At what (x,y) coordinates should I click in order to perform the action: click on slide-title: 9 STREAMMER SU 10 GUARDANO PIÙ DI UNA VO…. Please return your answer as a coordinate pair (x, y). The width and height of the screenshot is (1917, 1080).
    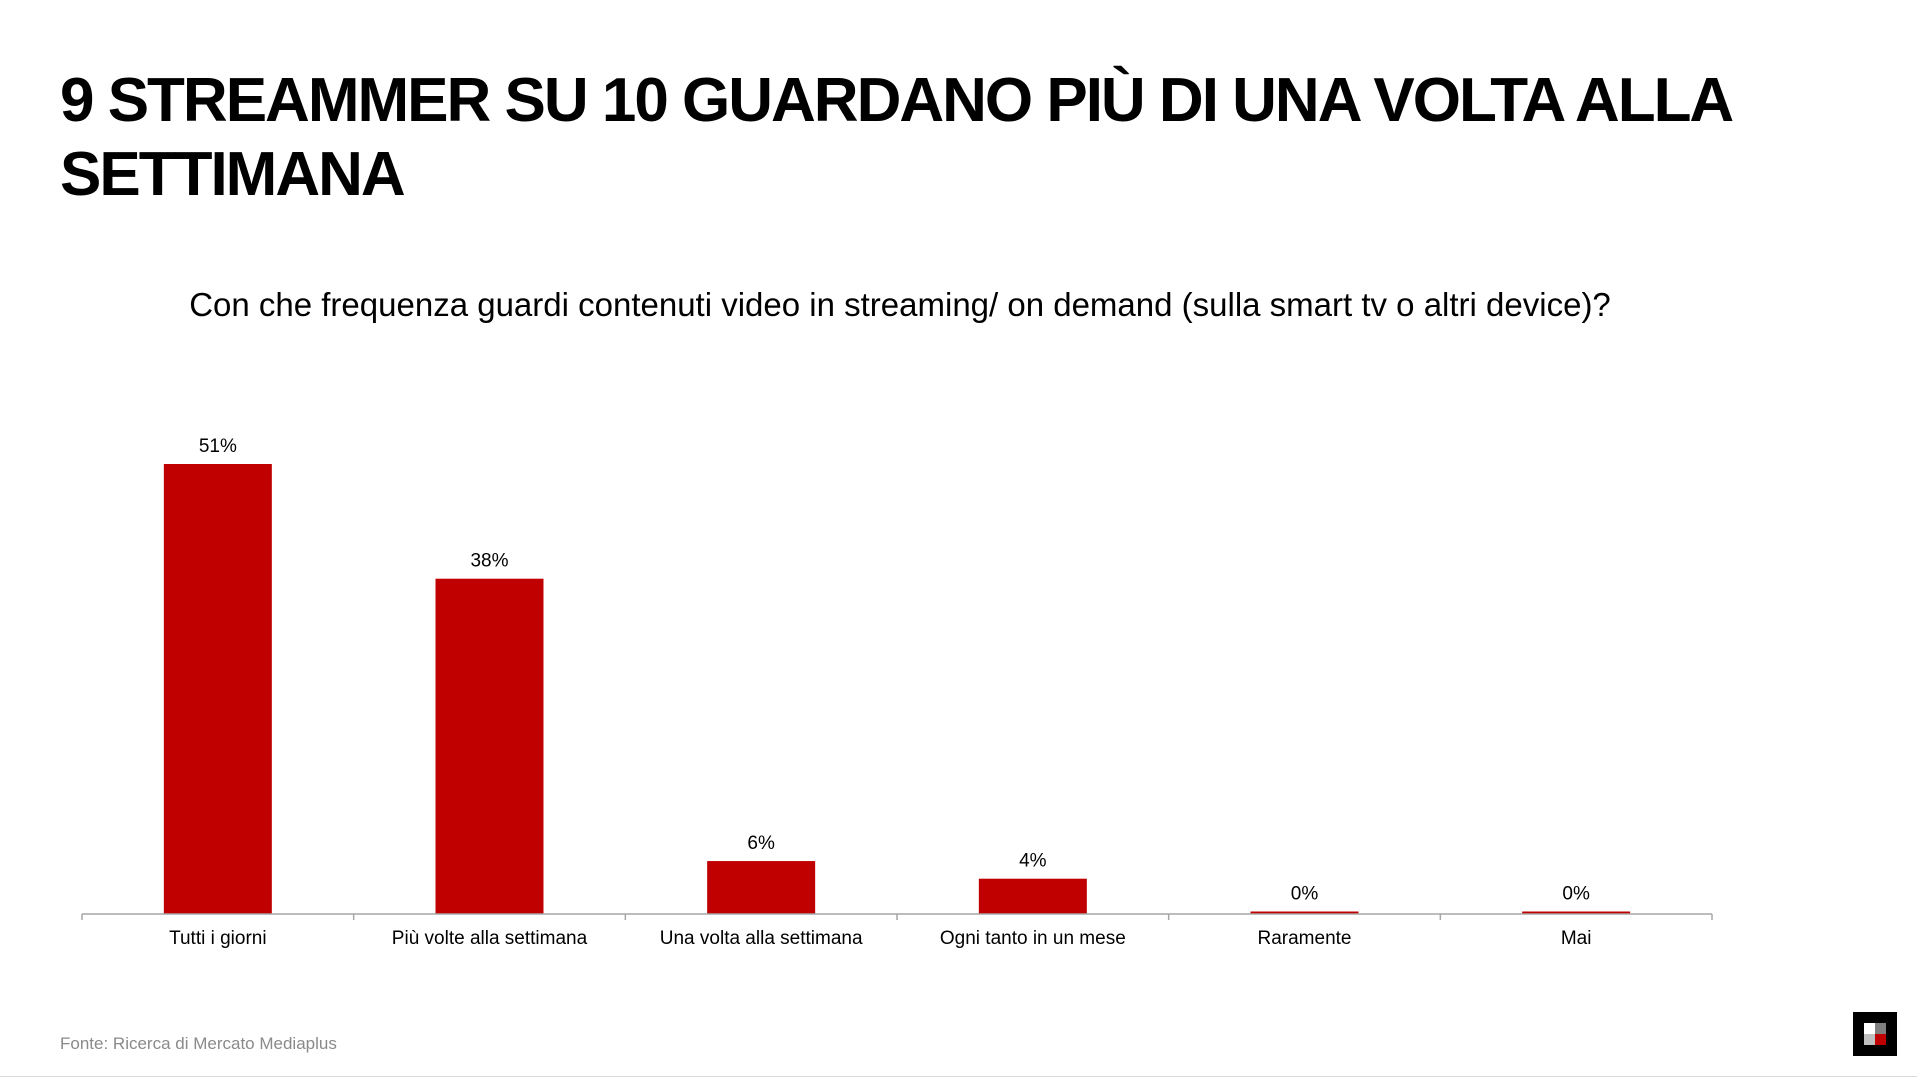
    Looking at the image, I should click on (896, 137).